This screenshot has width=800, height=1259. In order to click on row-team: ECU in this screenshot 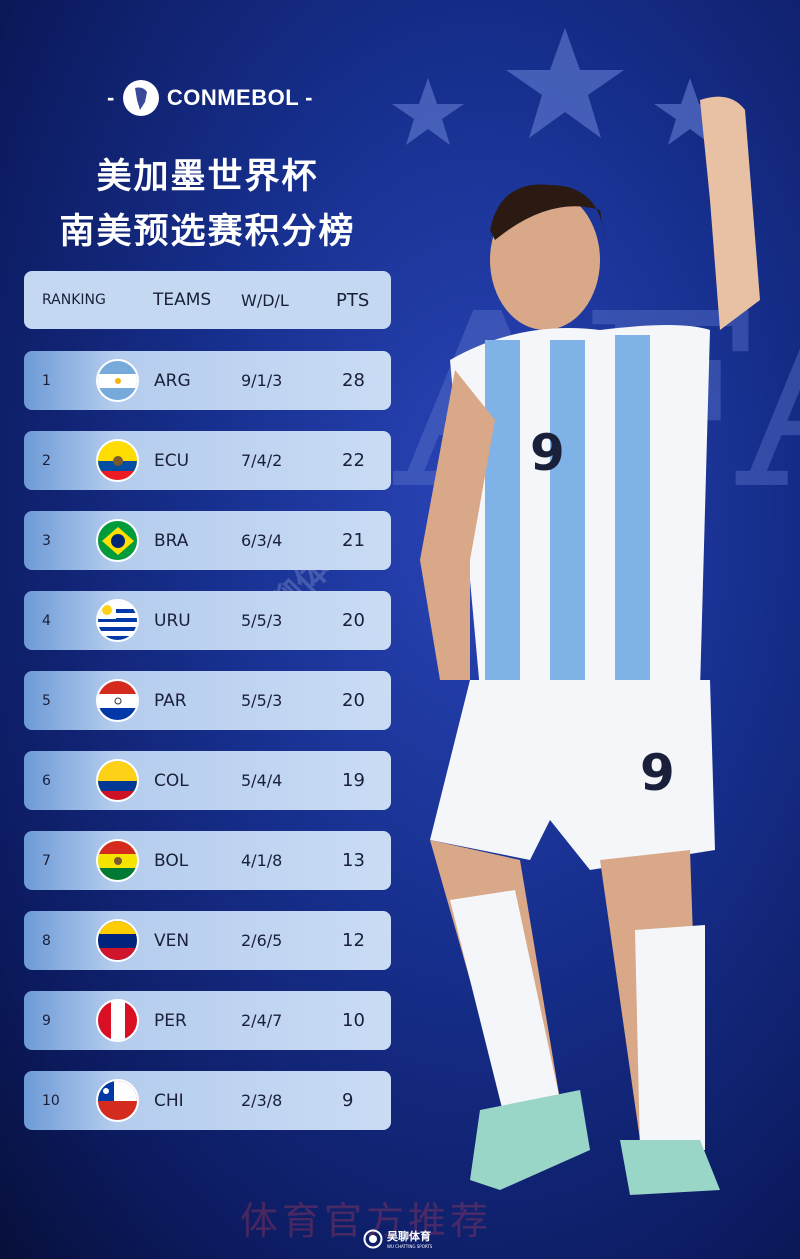, I will do `click(172, 460)`.